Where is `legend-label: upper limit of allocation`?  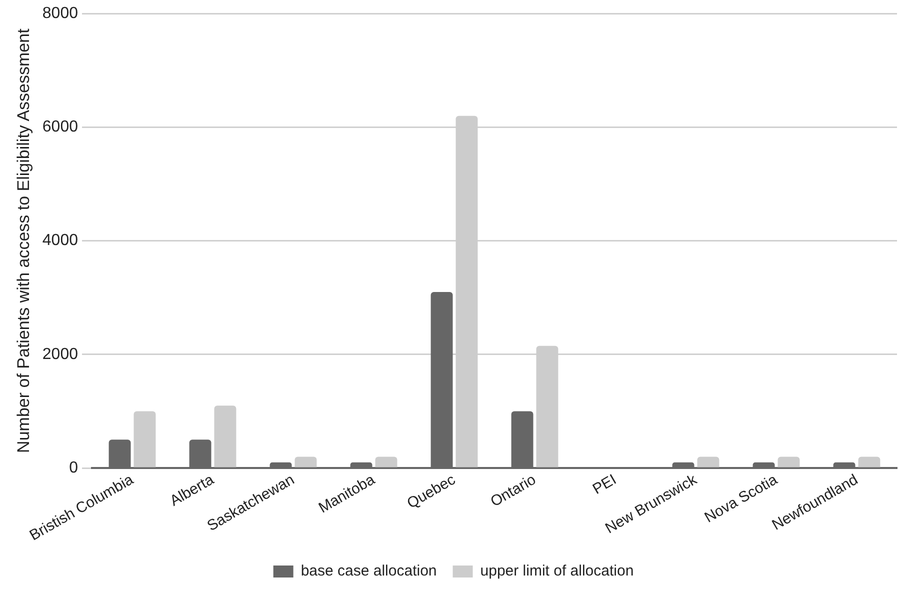
legend-label: upper limit of allocation is located at coordinates (557, 571).